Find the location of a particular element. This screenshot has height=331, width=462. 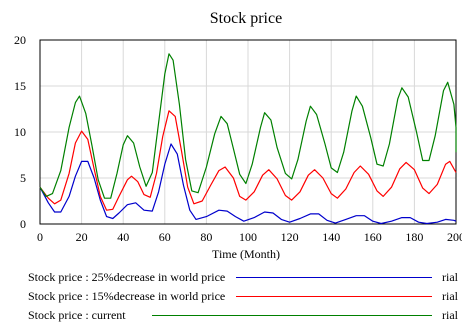

legend-label: Stock price : current is located at coordinates (77, 315).